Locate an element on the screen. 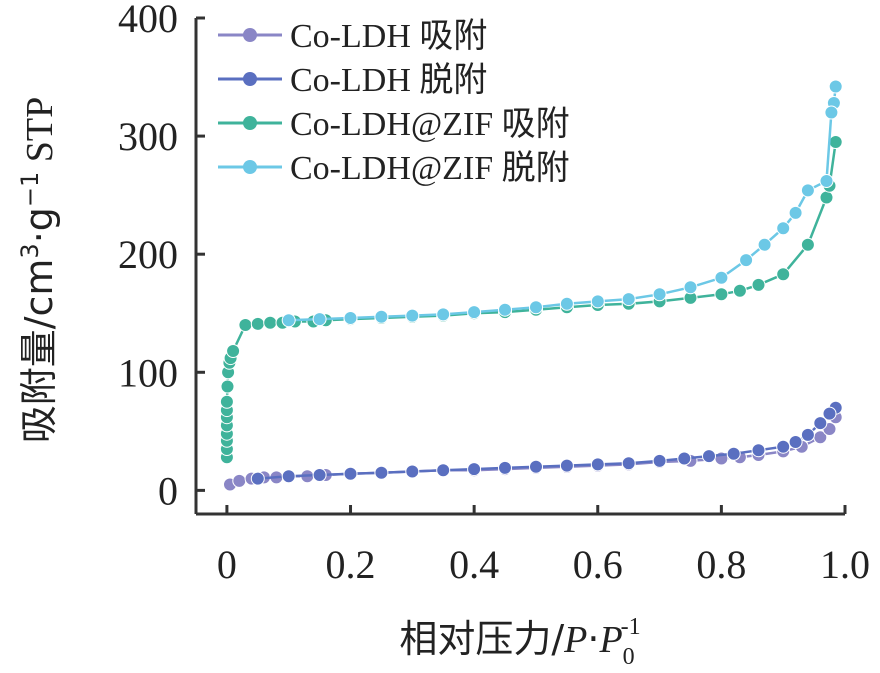  legend-label: Co-LDH 脱附 is located at coordinates (388, 80).